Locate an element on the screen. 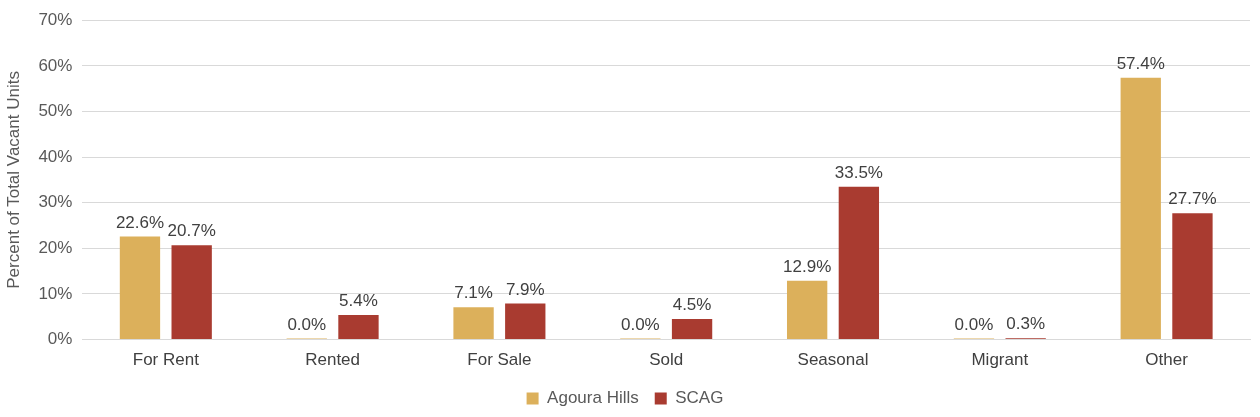 The width and height of the screenshot is (1260, 417). data-label: 7.9% is located at coordinates (525, 289).